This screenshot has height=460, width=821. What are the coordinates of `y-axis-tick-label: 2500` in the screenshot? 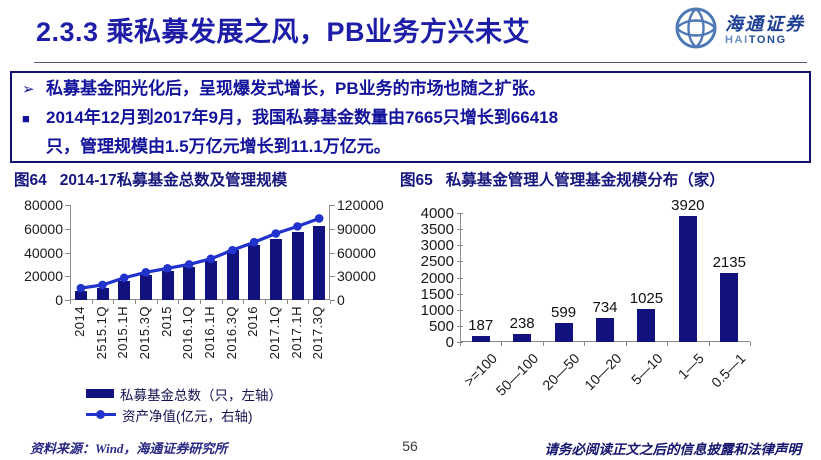 It's located at (437, 262).